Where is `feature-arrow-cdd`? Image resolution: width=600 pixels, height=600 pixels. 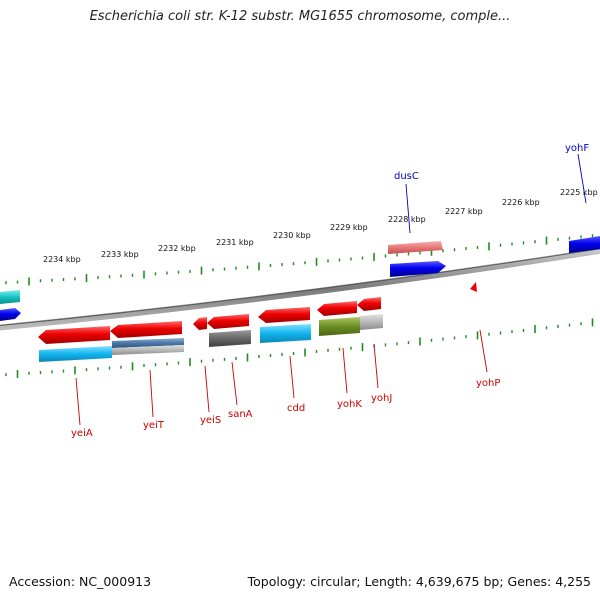 feature-arrow-cdd is located at coordinates (284, 315).